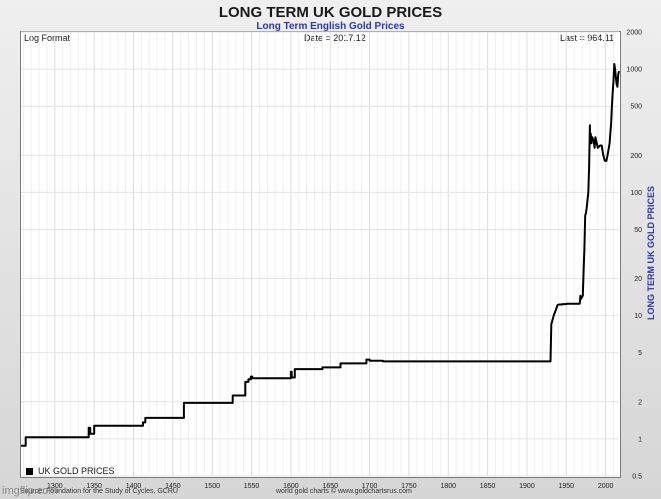 This screenshot has width=661, height=499. Describe the element at coordinates (212, 486) in the screenshot. I see `x-tick-label: 1500` at that location.